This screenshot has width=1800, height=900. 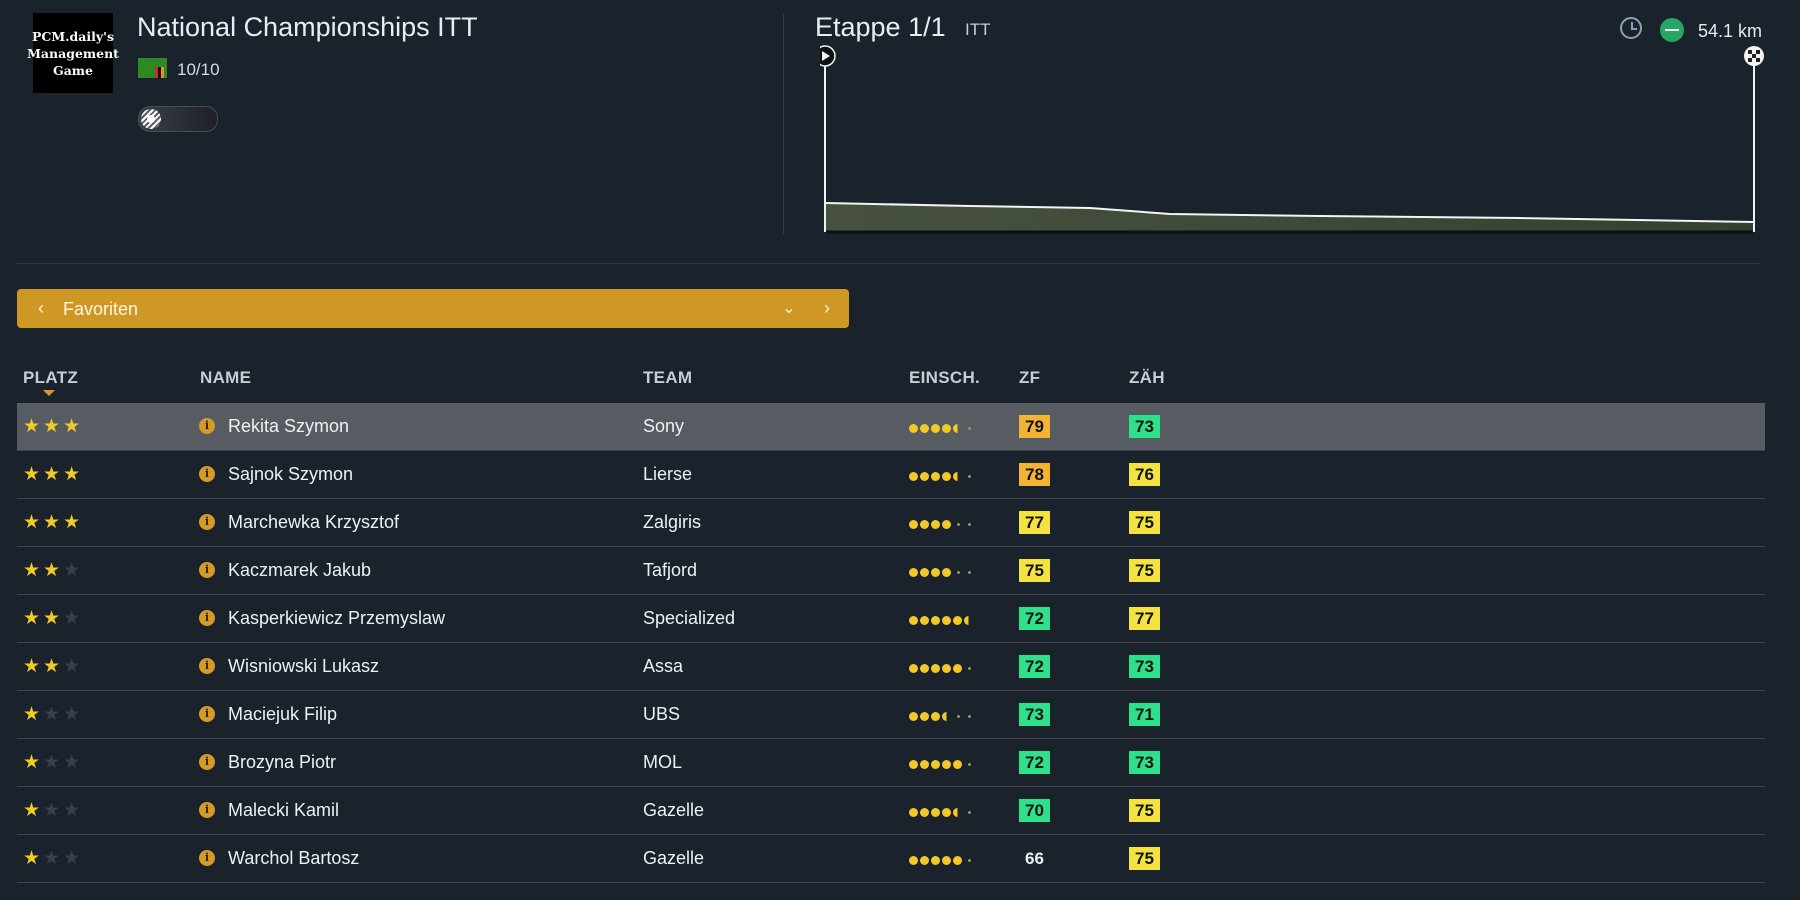 I want to click on zah-value-badge: 71, so click(x=1144, y=714).